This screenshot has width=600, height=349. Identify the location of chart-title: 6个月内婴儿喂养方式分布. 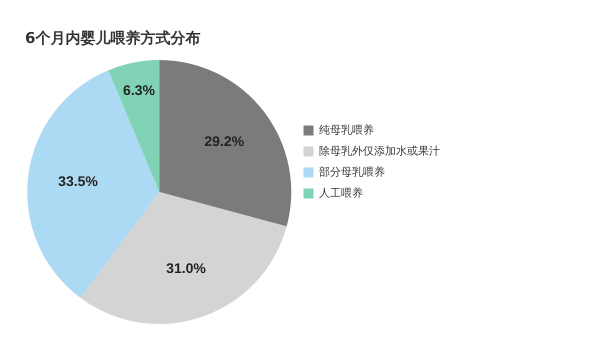
(112, 37).